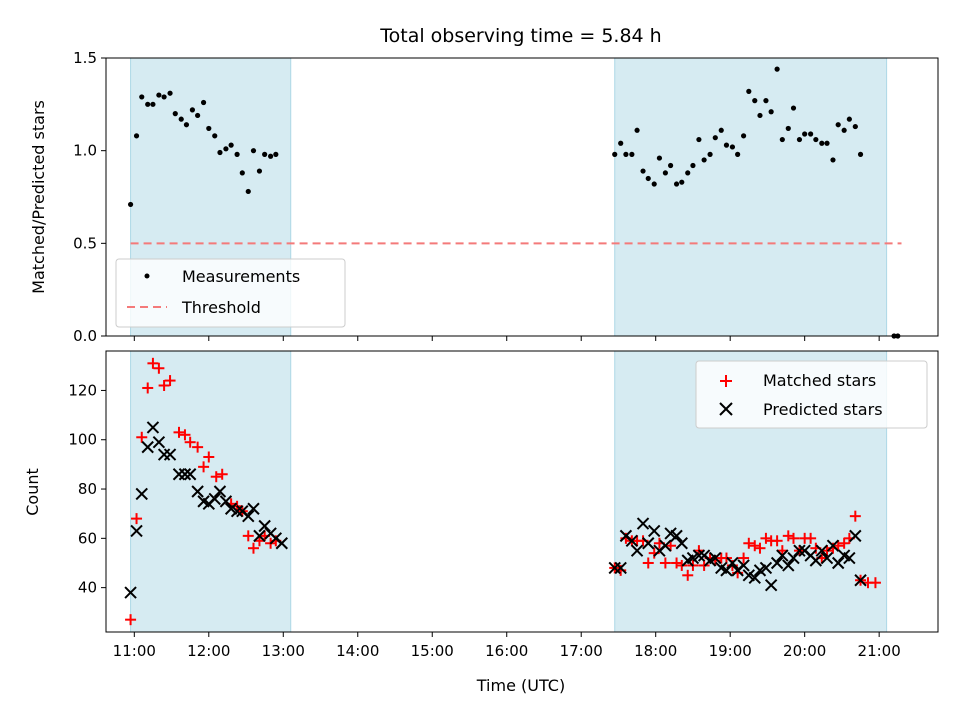 Image resolution: width=960 pixels, height=720 pixels. What do you see at coordinates (804, 651) in the screenshot?
I see `x-tick-label: 20:00` at bounding box center [804, 651].